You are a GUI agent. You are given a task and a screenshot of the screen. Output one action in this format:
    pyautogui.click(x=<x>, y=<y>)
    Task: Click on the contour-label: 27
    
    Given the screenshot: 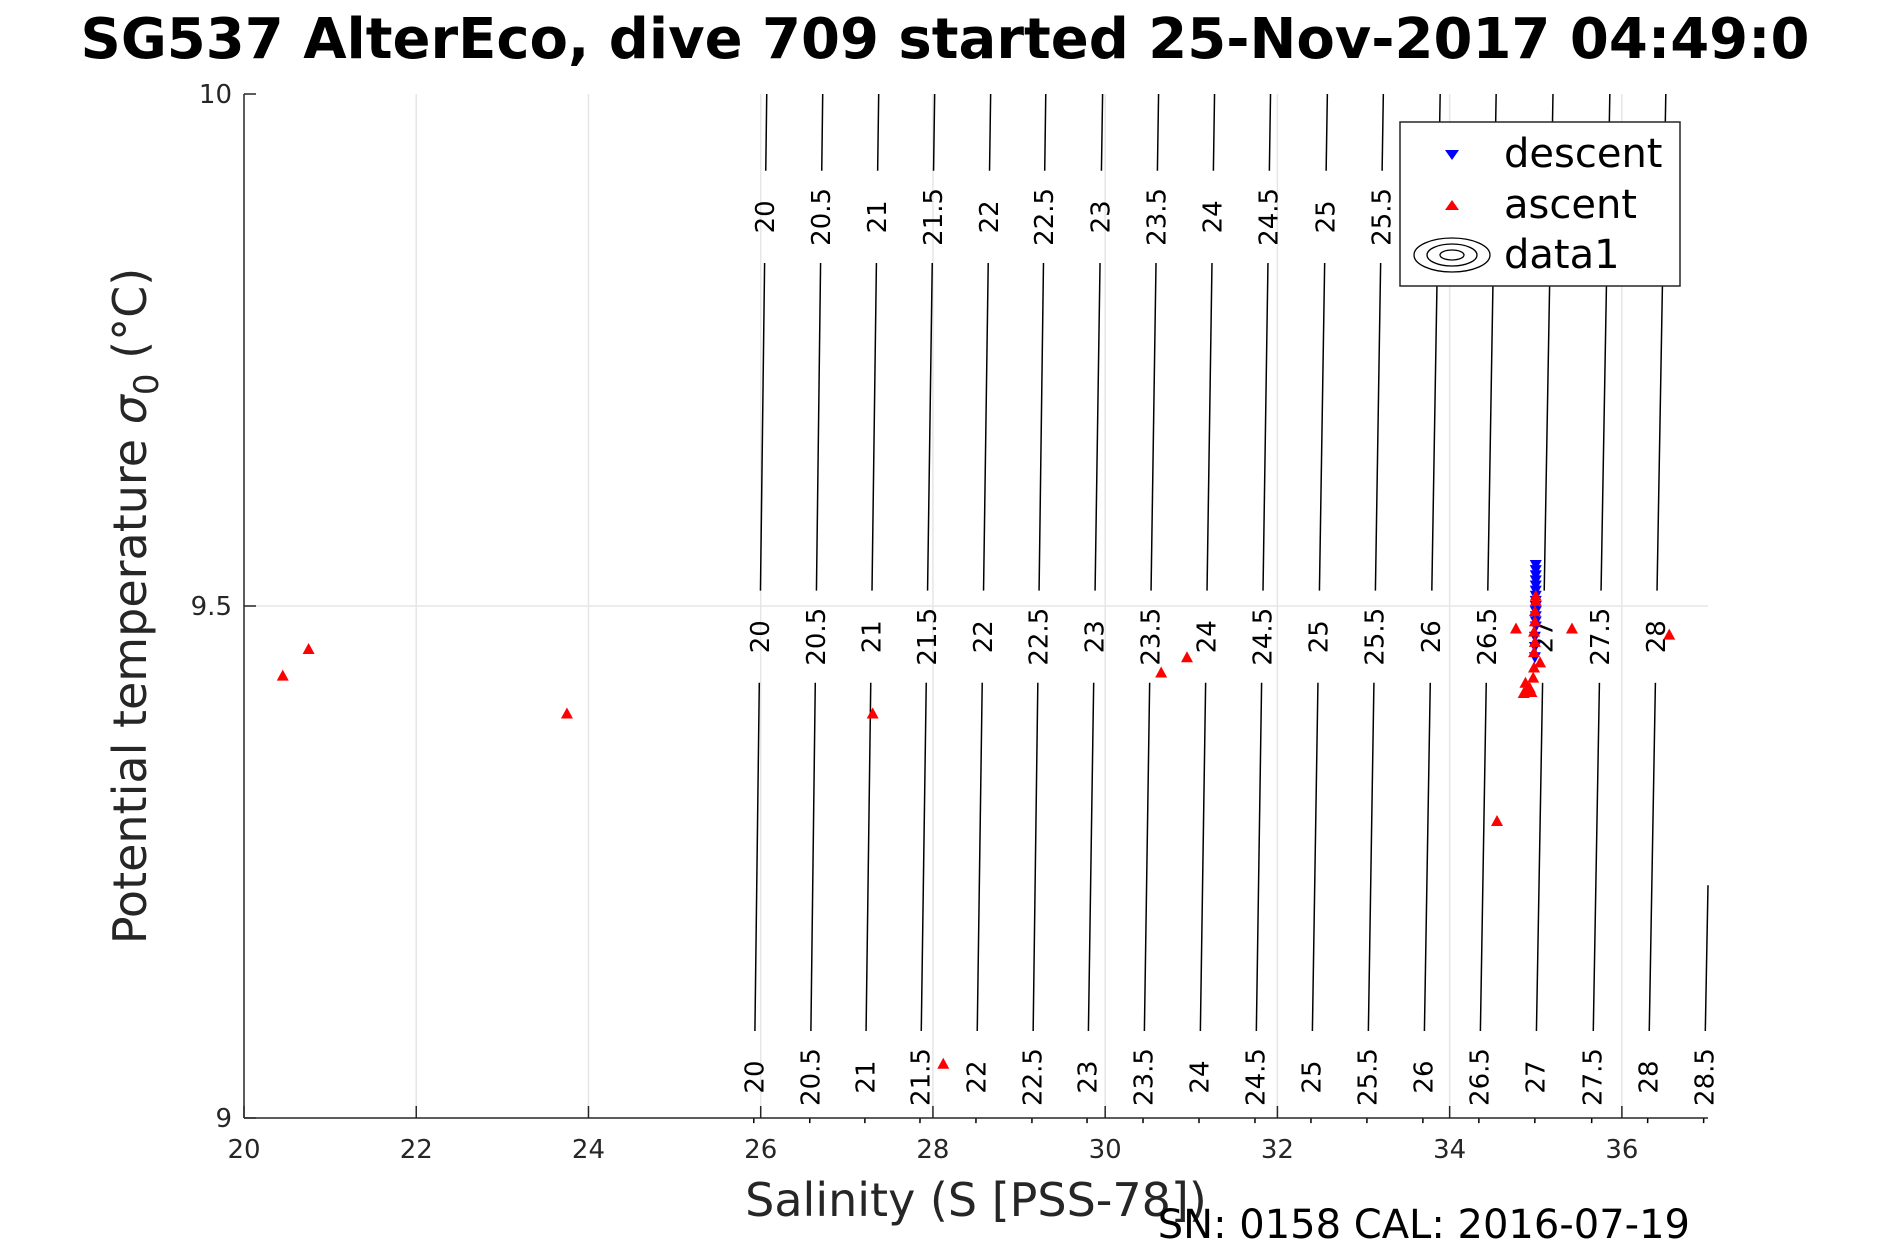 What is the action you would take?
    pyautogui.click(x=1537, y=1076)
    